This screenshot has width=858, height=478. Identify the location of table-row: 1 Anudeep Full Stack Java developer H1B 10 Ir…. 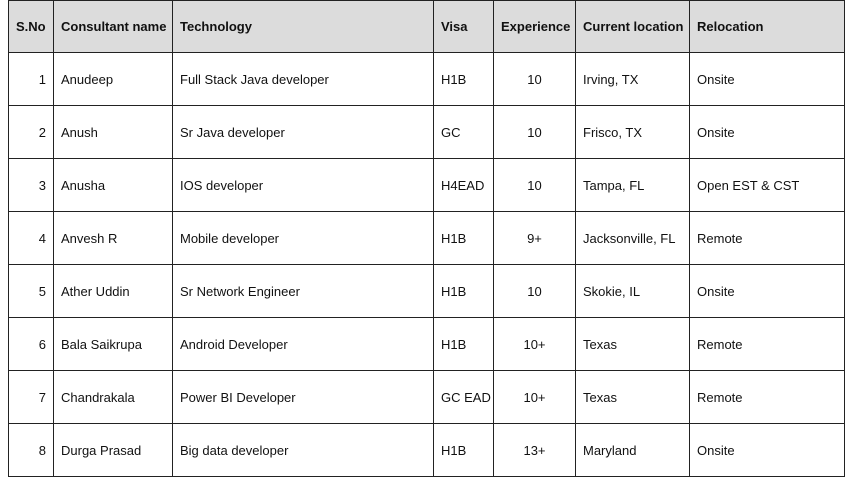
(426, 79).